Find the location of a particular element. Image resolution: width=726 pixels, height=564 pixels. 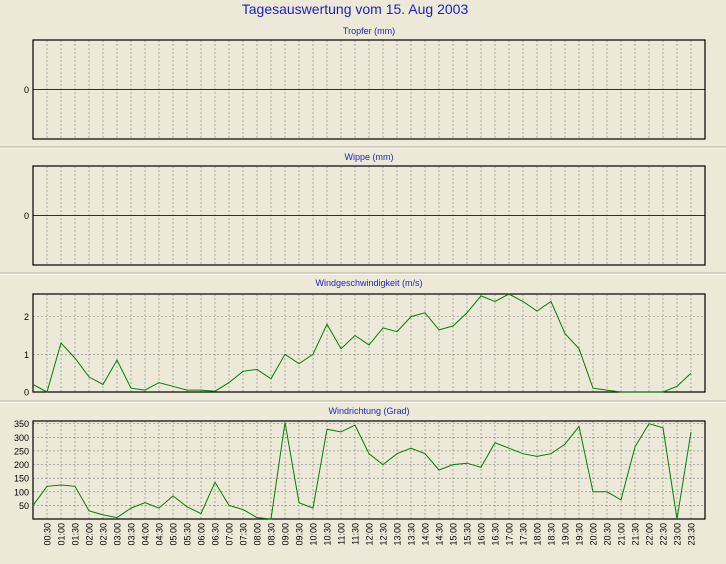

x-tick-label: 08:00 is located at coordinates (258, 534).